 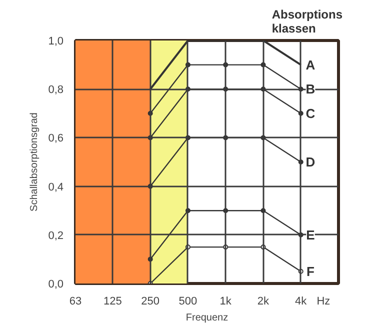 I want to click on y-tick-label: 0,2, so click(x=56, y=236).